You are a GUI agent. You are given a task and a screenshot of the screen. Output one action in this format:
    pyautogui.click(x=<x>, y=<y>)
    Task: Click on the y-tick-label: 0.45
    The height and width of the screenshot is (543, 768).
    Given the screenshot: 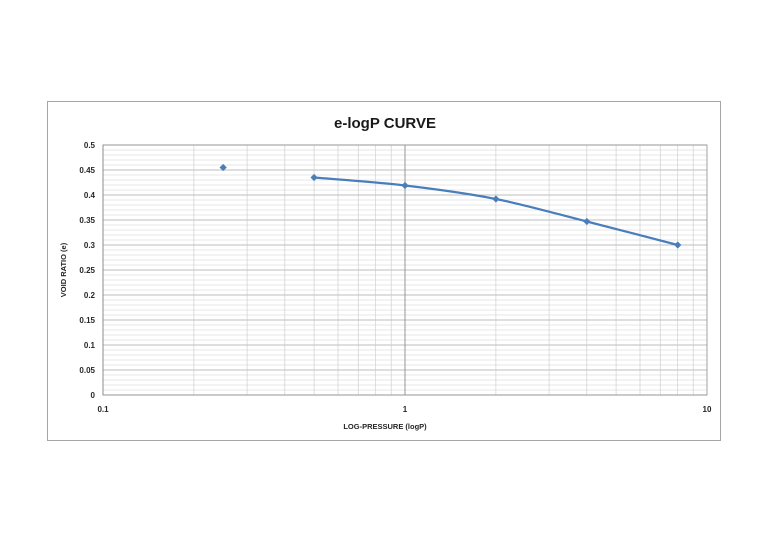 What is the action you would take?
    pyautogui.click(x=87, y=170)
    